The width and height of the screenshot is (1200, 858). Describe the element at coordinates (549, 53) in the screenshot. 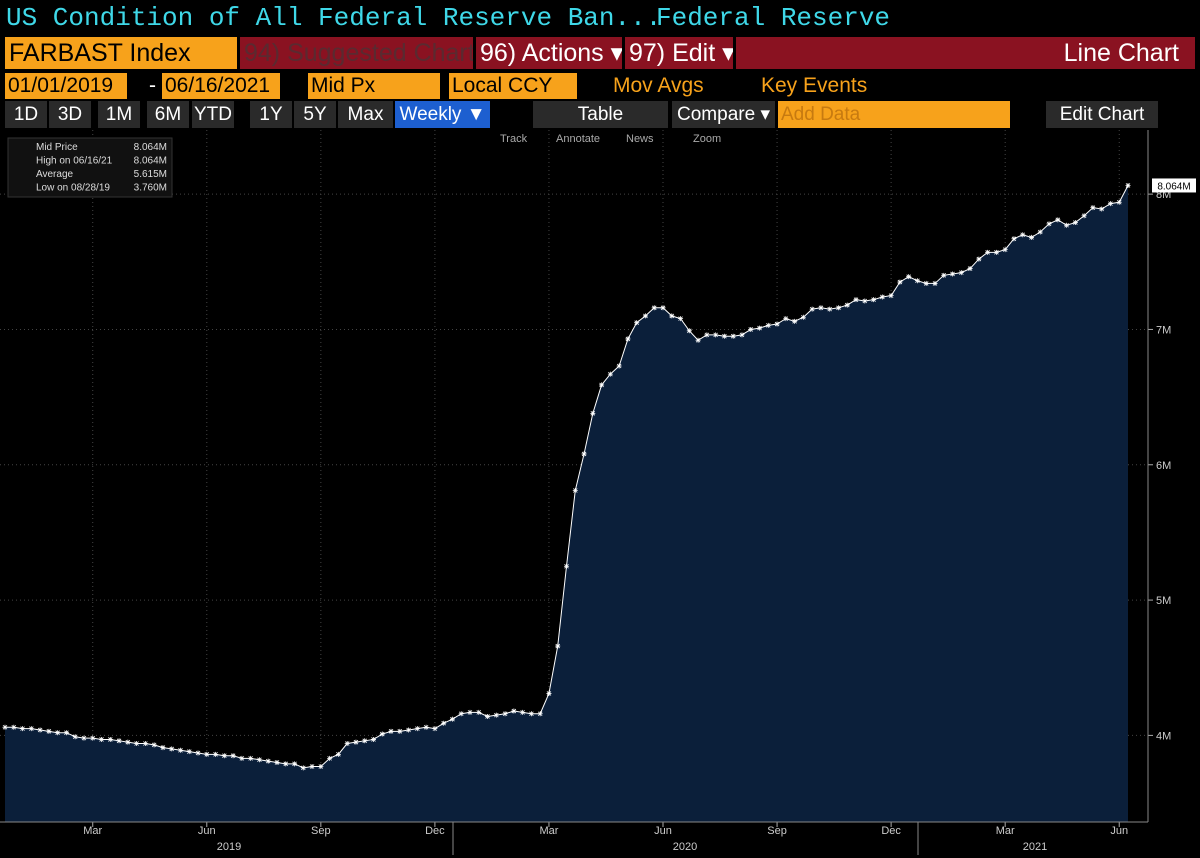

I see `actions-menu: 96) Actions ▾` at that location.